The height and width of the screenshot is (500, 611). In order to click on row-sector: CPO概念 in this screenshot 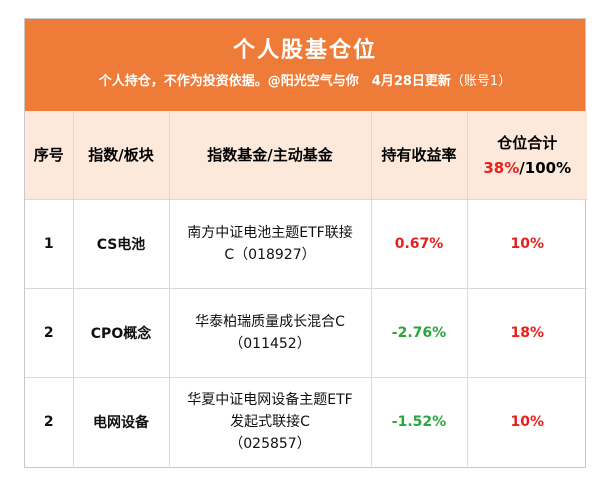, I will do `click(121, 332)`.